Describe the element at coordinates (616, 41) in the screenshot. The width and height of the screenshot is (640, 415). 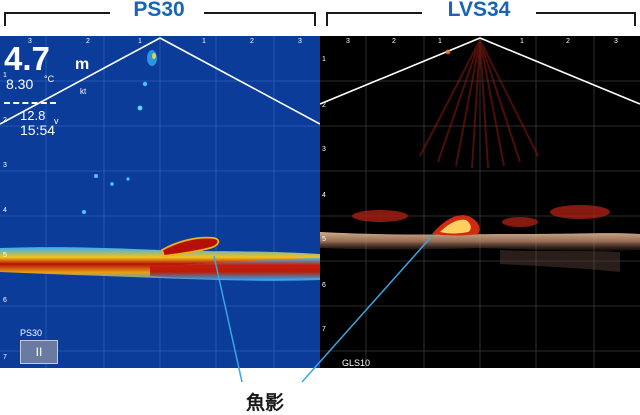
I see `lvs34-range-label-6: 3` at that location.